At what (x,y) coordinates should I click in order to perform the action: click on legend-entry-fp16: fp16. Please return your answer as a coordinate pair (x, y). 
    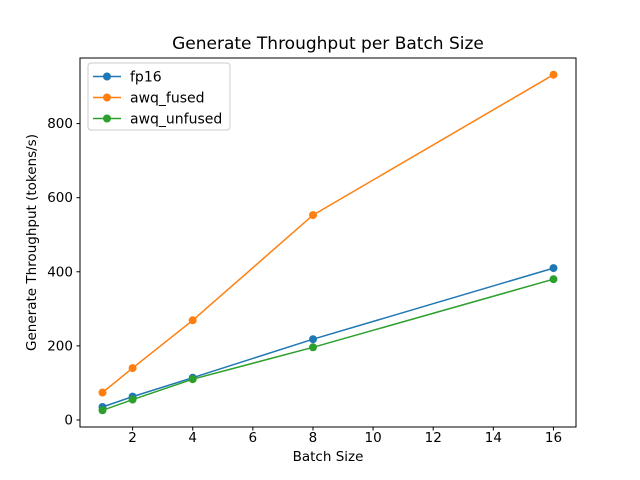
    Looking at the image, I should click on (146, 78).